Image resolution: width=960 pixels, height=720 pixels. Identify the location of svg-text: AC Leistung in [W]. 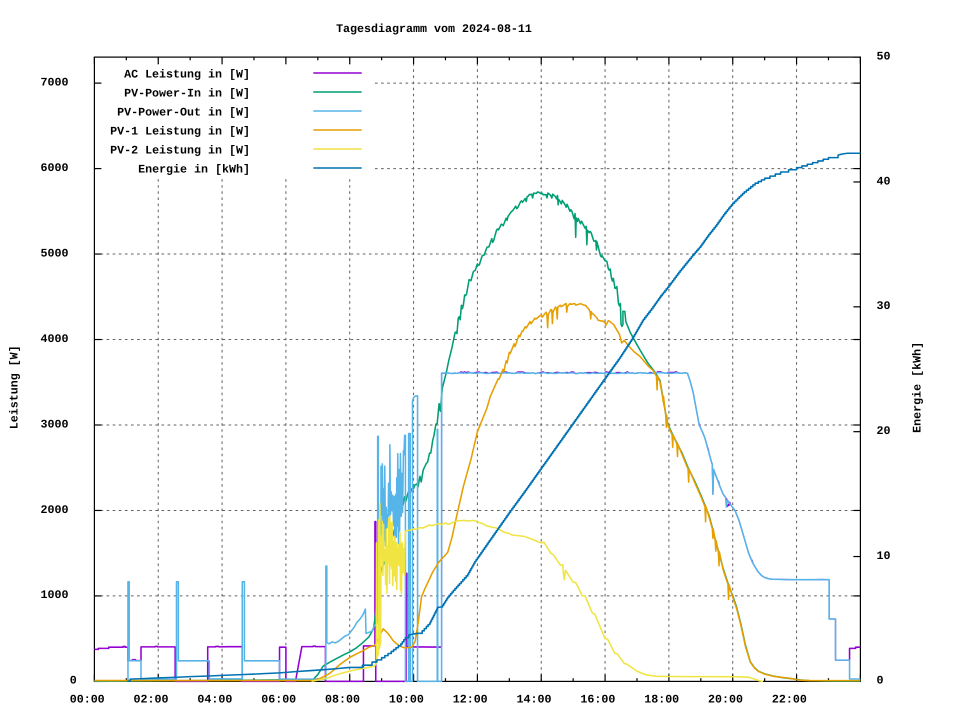
(187, 74).